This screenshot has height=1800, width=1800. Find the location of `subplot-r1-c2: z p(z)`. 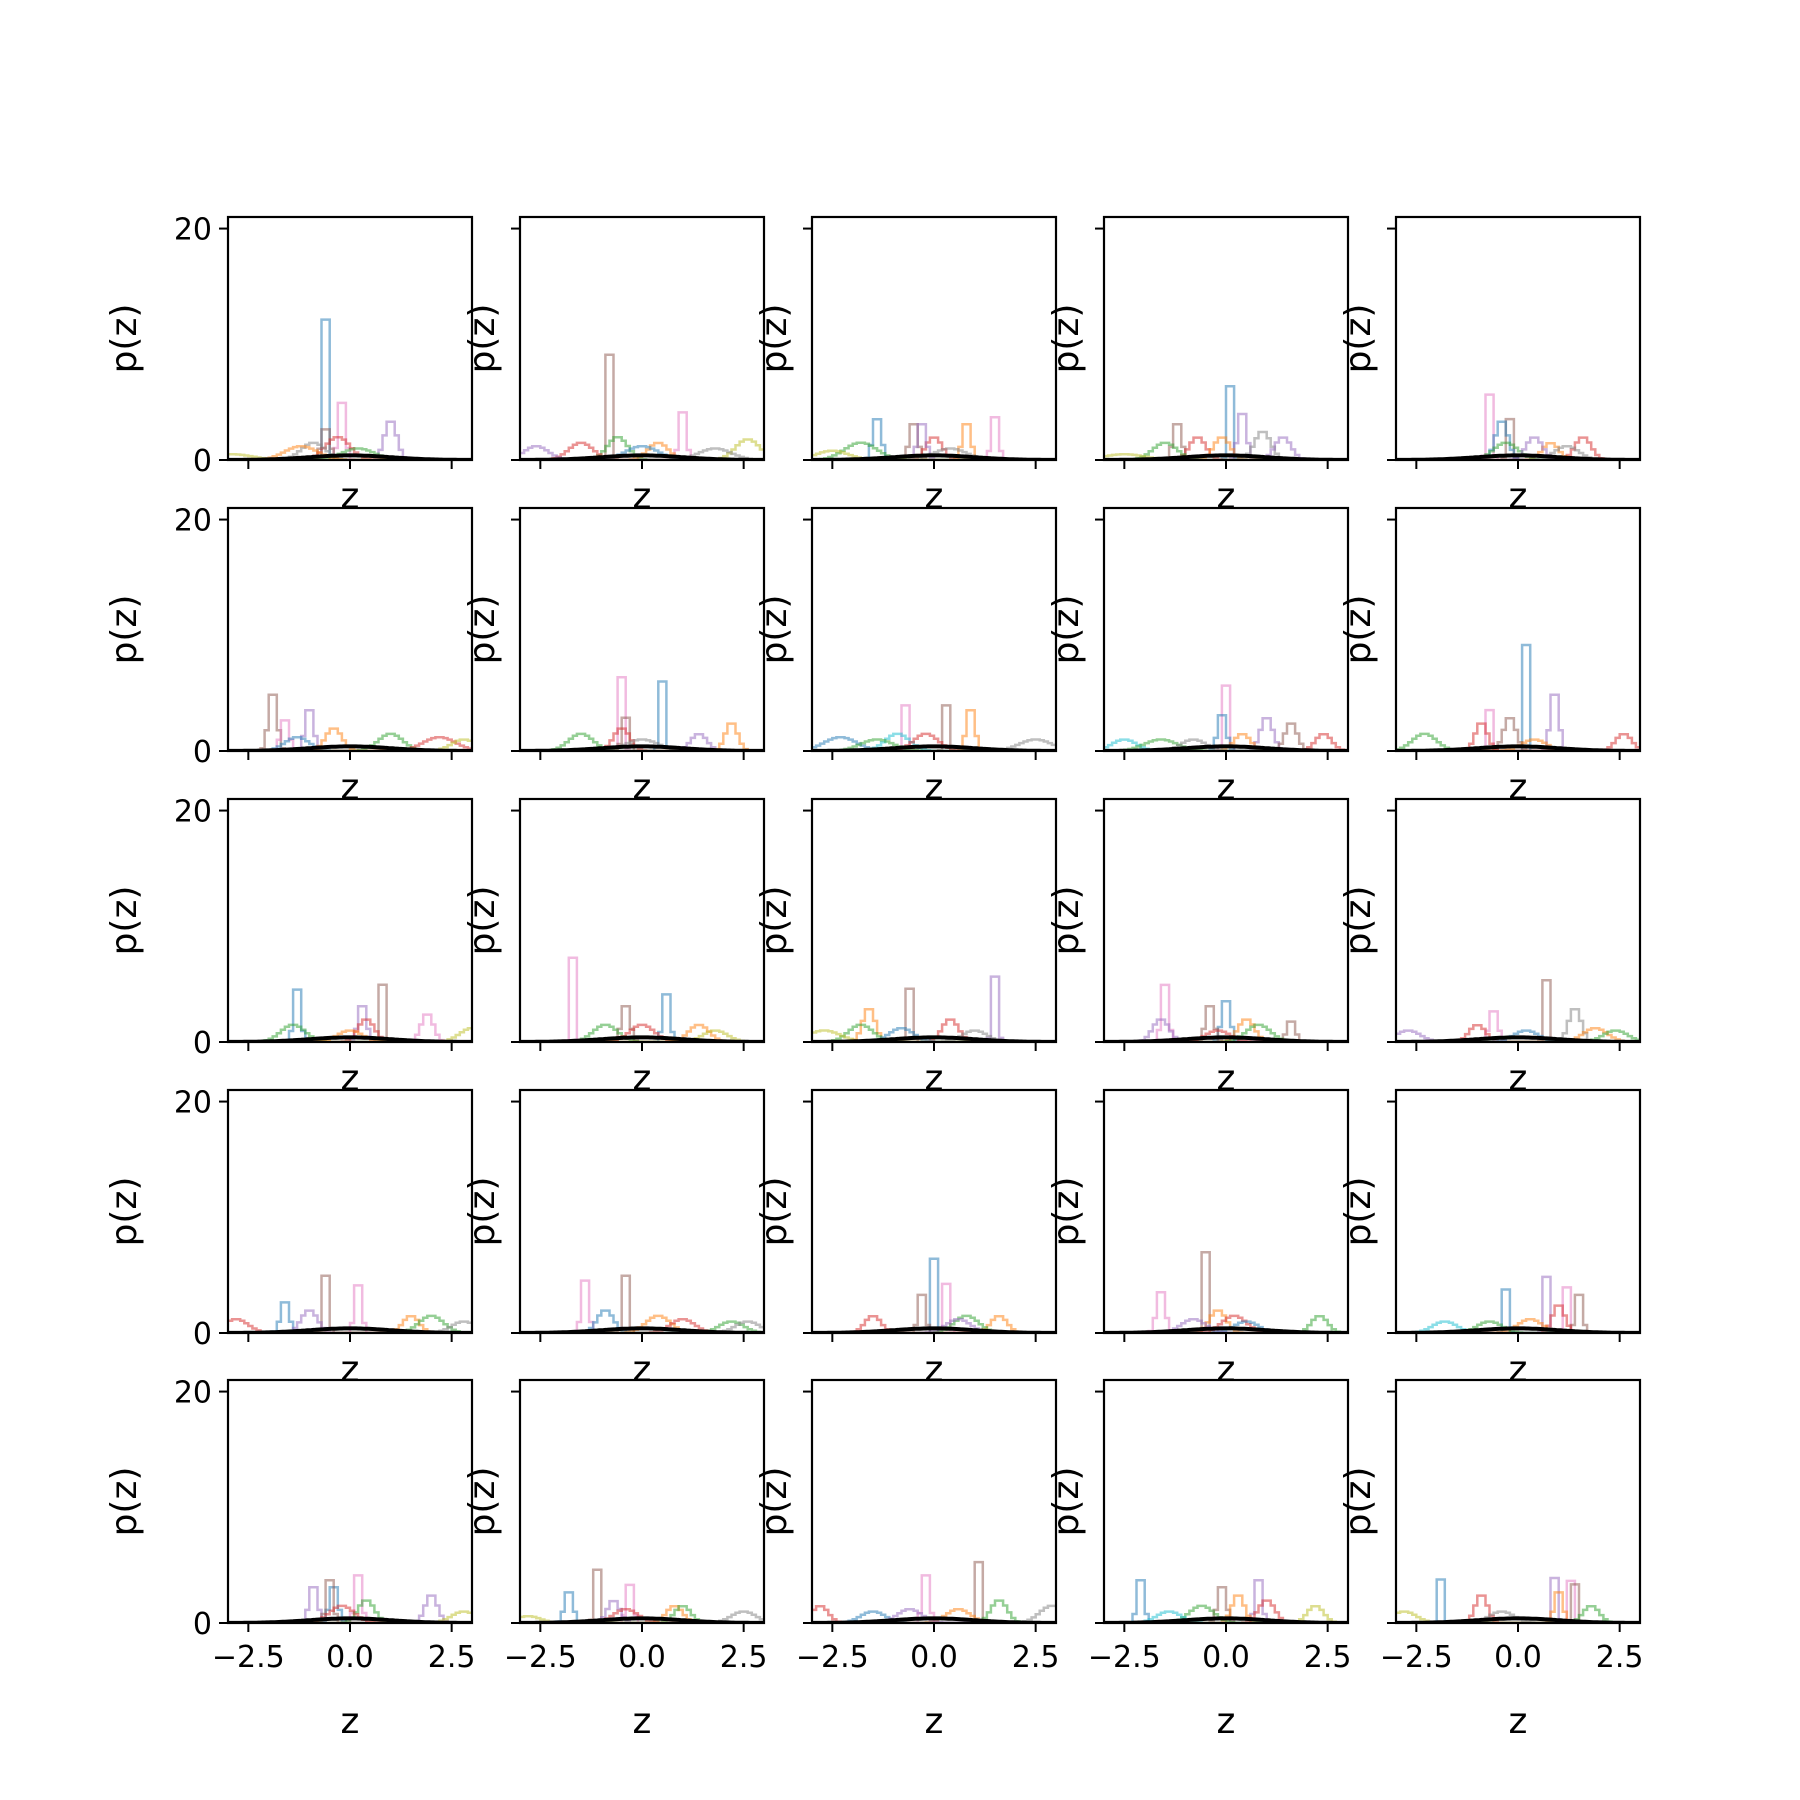

subplot-r1-c2: z p(z) is located at coordinates (614, 366).